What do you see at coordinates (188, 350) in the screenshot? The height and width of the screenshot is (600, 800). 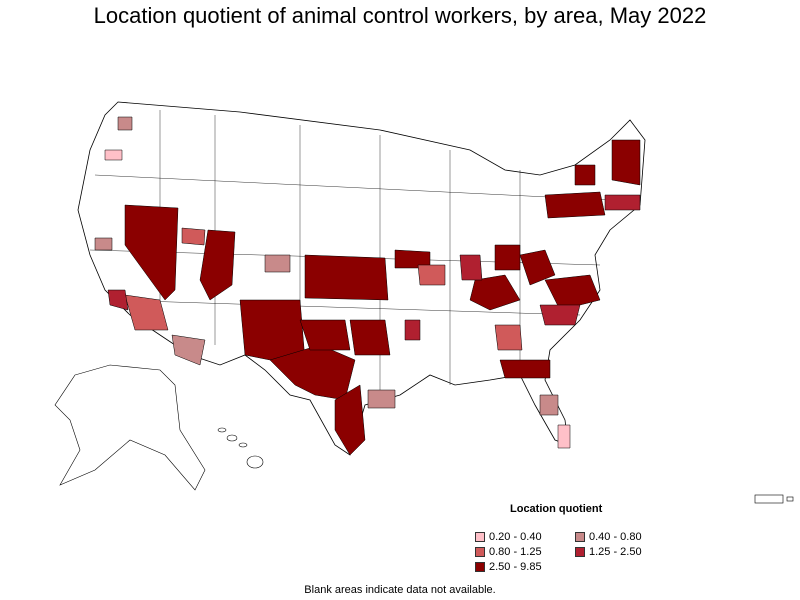 I see `area-arizona-east` at bounding box center [188, 350].